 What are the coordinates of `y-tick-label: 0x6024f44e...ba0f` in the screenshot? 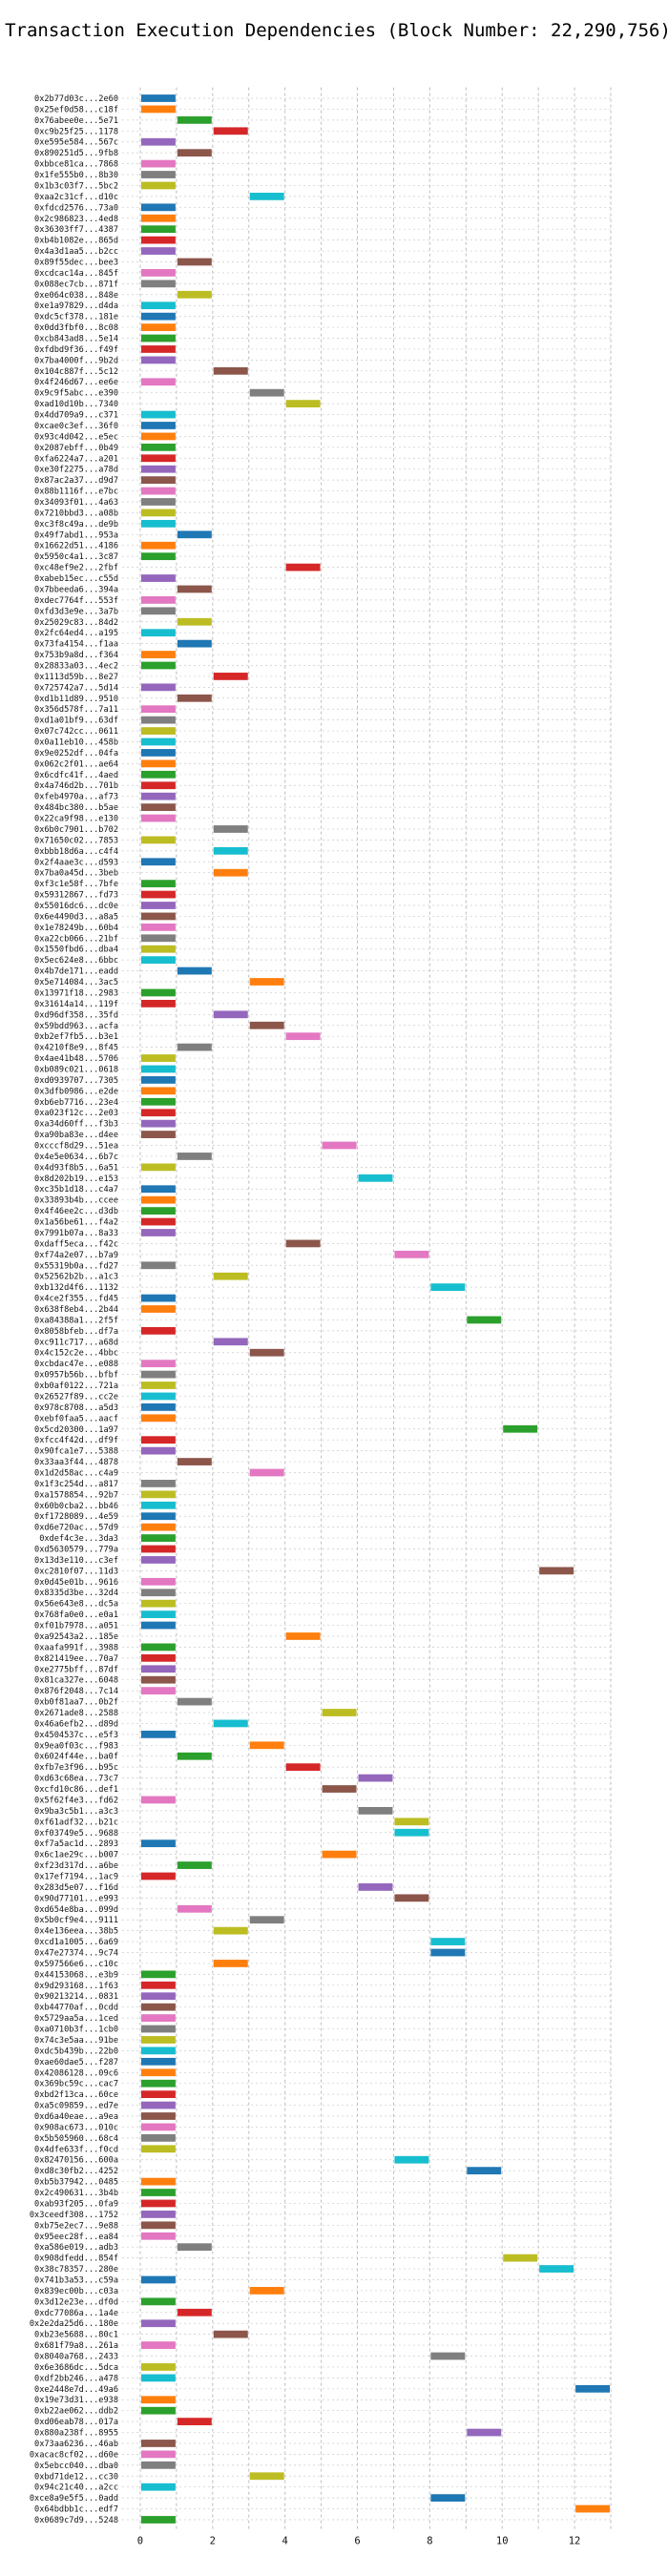 It's located at (76, 1757).